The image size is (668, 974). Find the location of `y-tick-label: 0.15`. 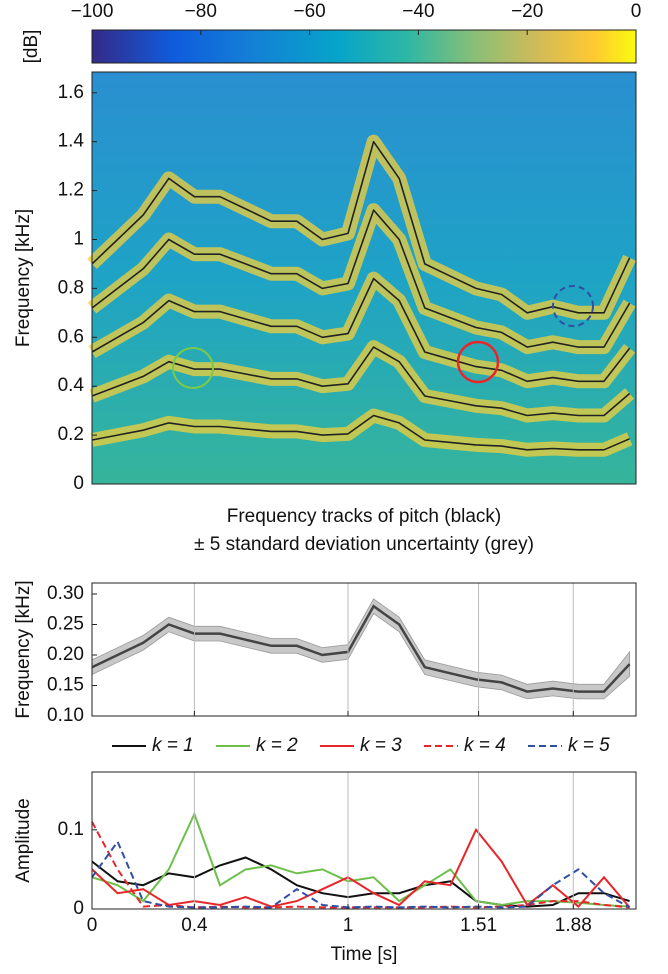

y-tick-label: 0.15 is located at coordinates (65, 685).